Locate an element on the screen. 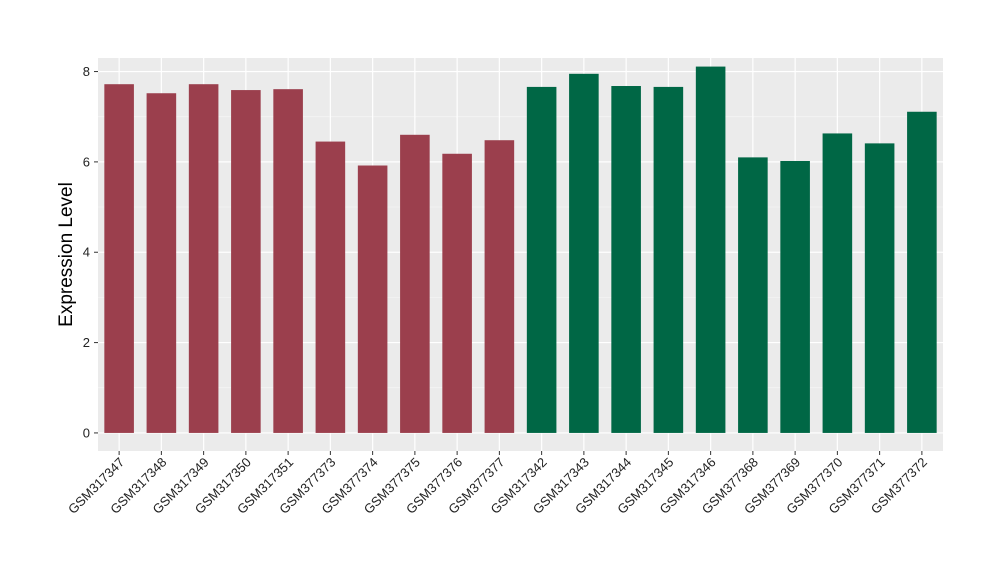 This screenshot has height=580, width=1000. bar-GSM377368 is located at coordinates (753, 295).